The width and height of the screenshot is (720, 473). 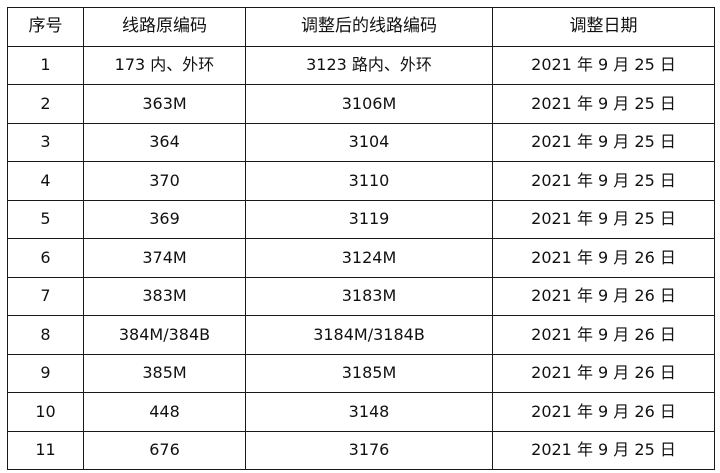 What do you see at coordinates (369, 142) in the screenshot?
I see `cell-new-code: 3104` at bounding box center [369, 142].